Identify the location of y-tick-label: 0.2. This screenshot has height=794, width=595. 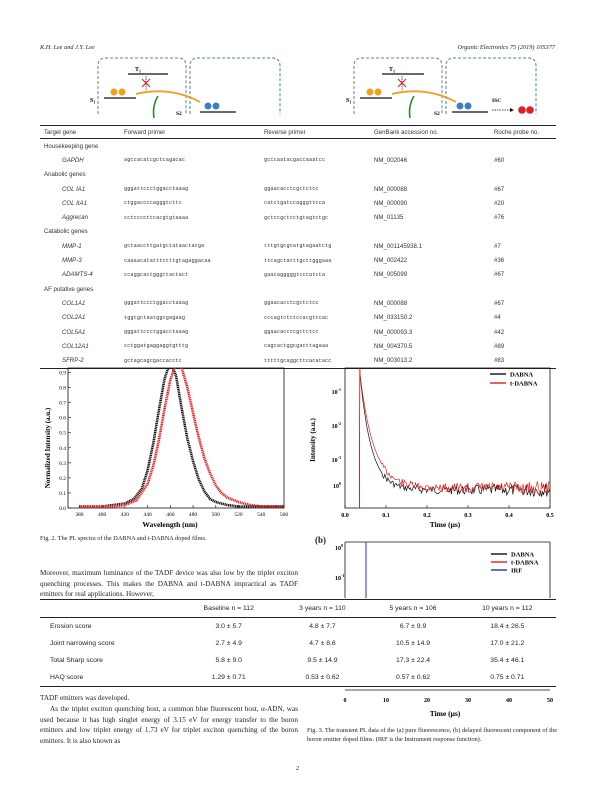
(62, 479).